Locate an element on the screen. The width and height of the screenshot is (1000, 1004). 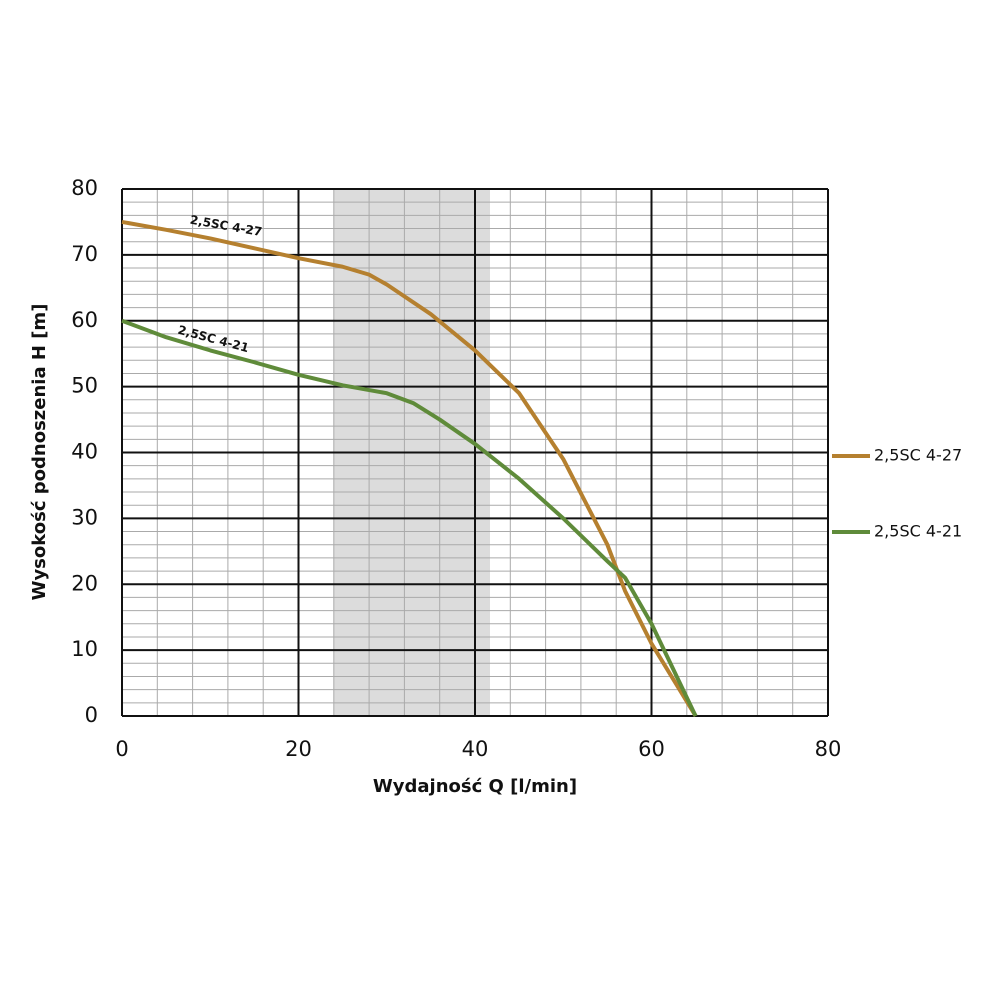
y-tick-label: 80 is located at coordinates (84, 188).